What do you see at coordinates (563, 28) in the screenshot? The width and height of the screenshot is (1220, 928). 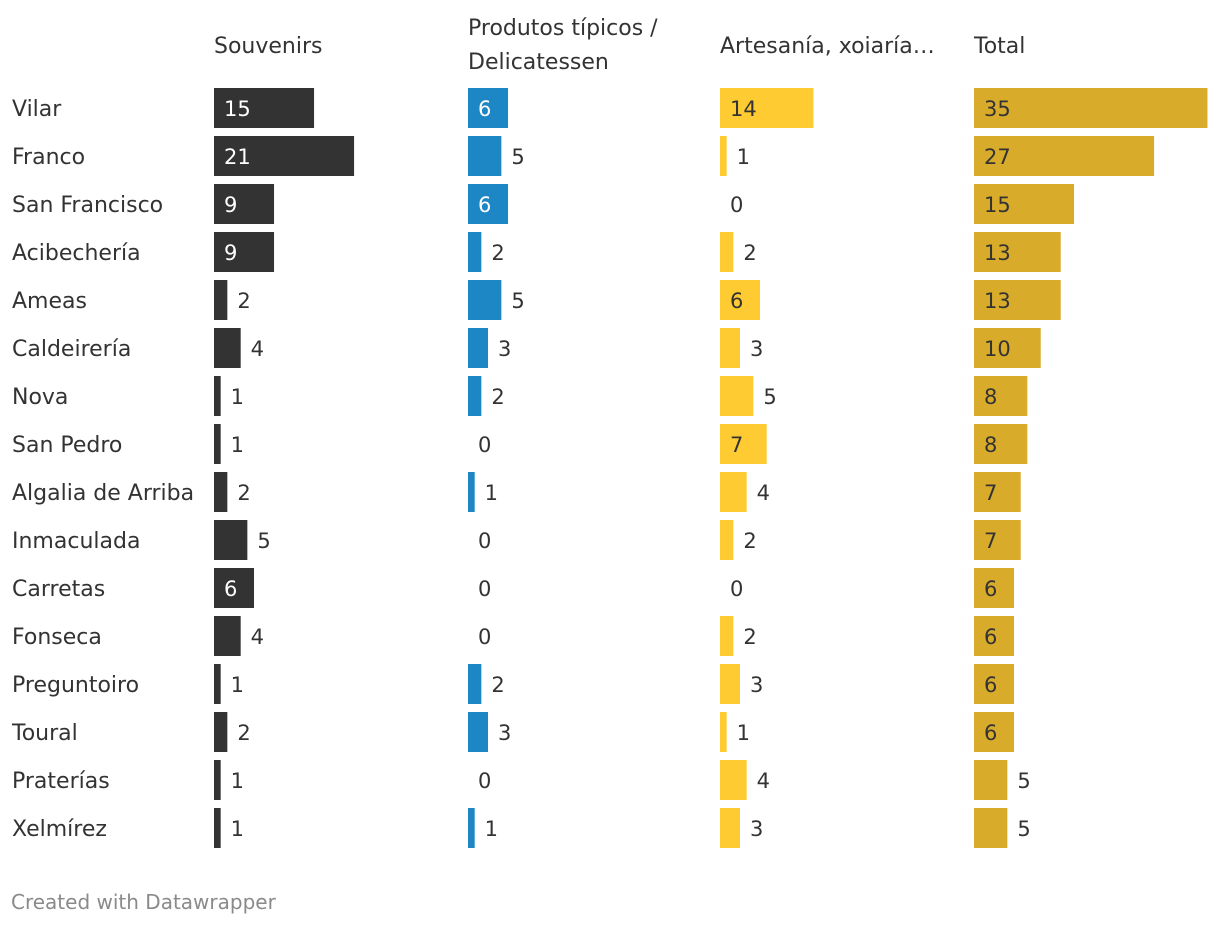 I see `column-header: Produtos típicos /` at bounding box center [563, 28].